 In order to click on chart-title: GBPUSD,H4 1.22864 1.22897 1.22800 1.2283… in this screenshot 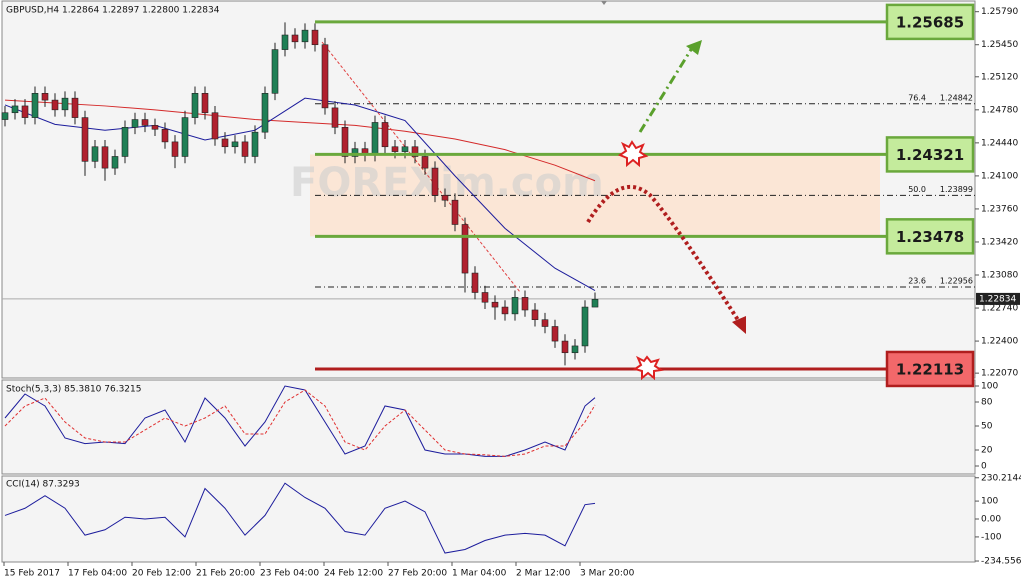, I will do `click(113, 11)`.